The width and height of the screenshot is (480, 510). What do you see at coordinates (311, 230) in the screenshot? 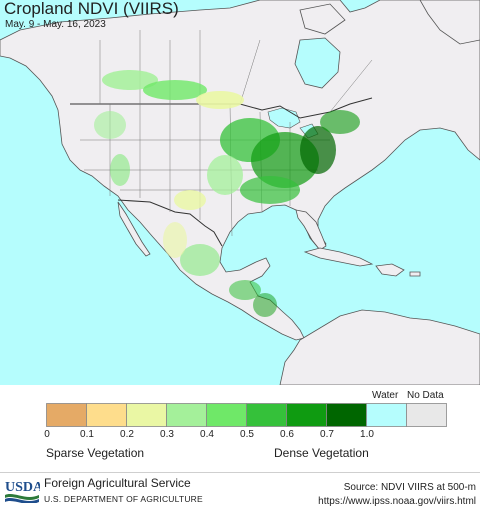
I see `florida` at bounding box center [311, 230].